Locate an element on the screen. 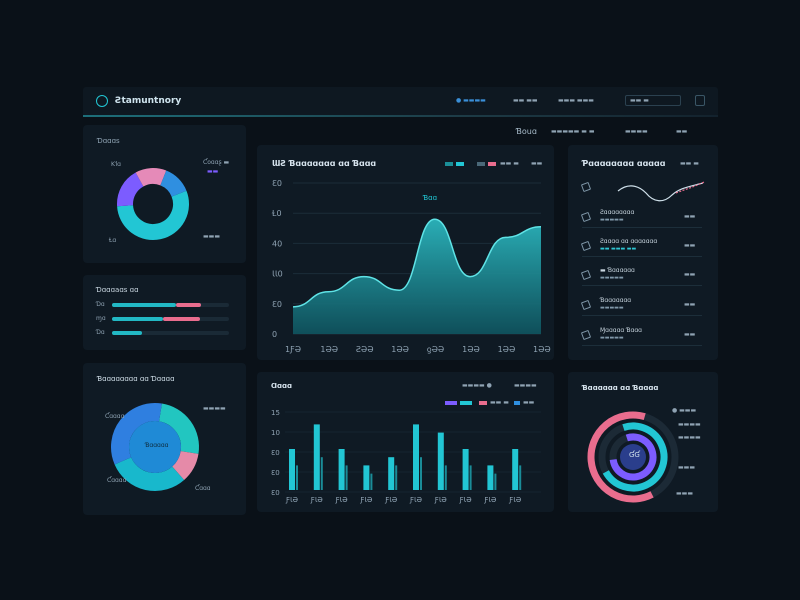  bar-legend-label: ▬▬ ▬ is located at coordinates (499, 402).